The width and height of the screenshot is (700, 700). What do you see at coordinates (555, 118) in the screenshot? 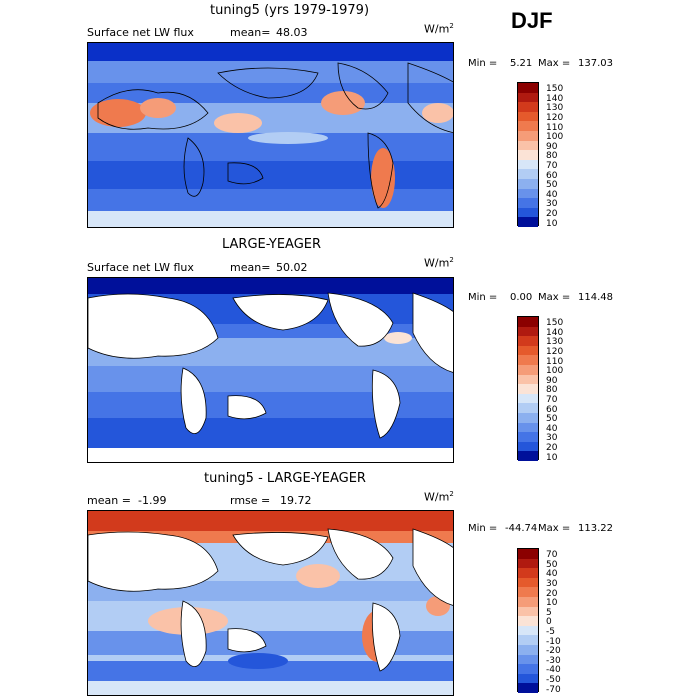
I see `panel1-cbar-tick: 120` at bounding box center [555, 118].